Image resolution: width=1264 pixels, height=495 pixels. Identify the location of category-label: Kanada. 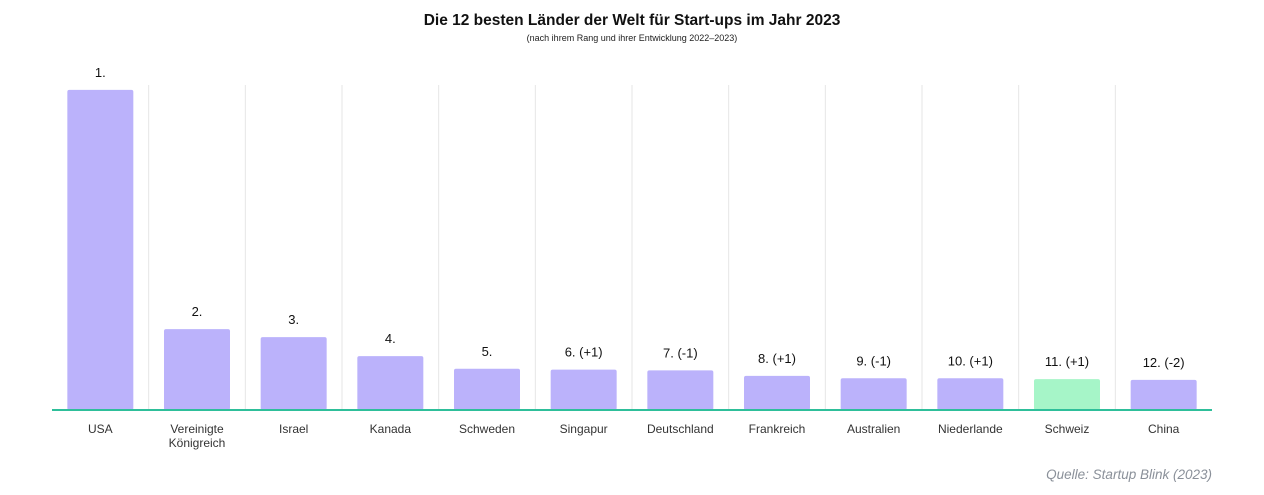
(391, 429).